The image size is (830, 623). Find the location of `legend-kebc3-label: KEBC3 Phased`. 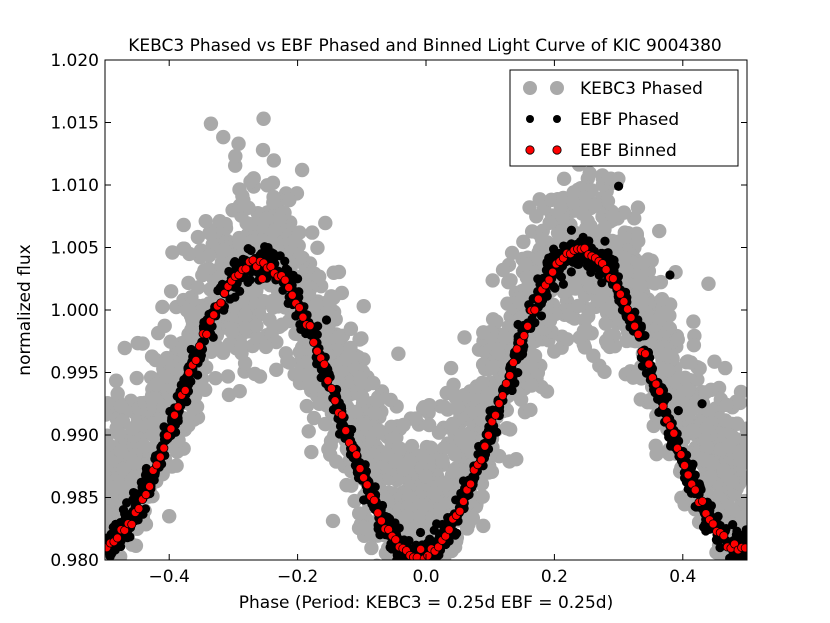

legend-kebc3-label: KEBC3 Phased is located at coordinates (641, 89).